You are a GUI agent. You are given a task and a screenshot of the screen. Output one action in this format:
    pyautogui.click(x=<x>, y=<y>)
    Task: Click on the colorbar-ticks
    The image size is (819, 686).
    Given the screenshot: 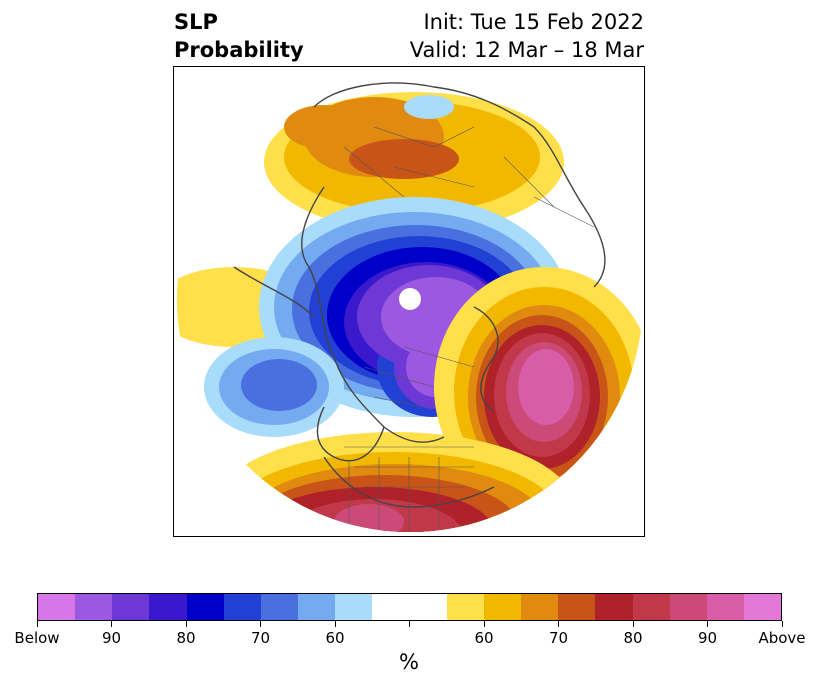 What is the action you would take?
    pyautogui.click(x=409, y=625)
    